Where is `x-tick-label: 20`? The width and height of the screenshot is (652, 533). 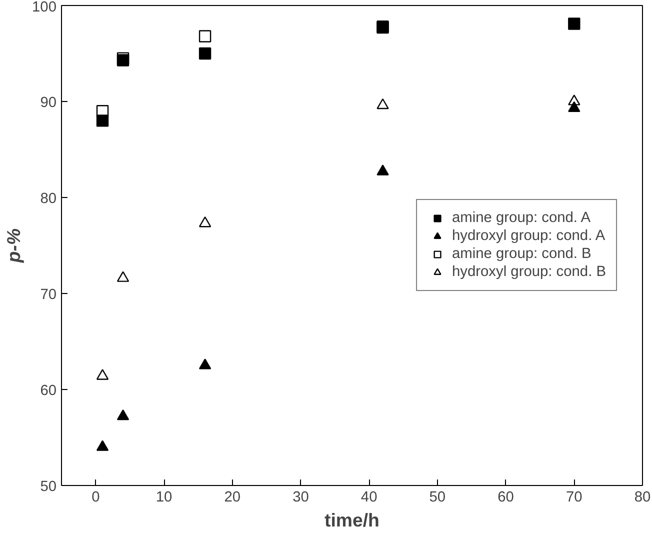
x-tick-label: 20 is located at coordinates (232, 498).